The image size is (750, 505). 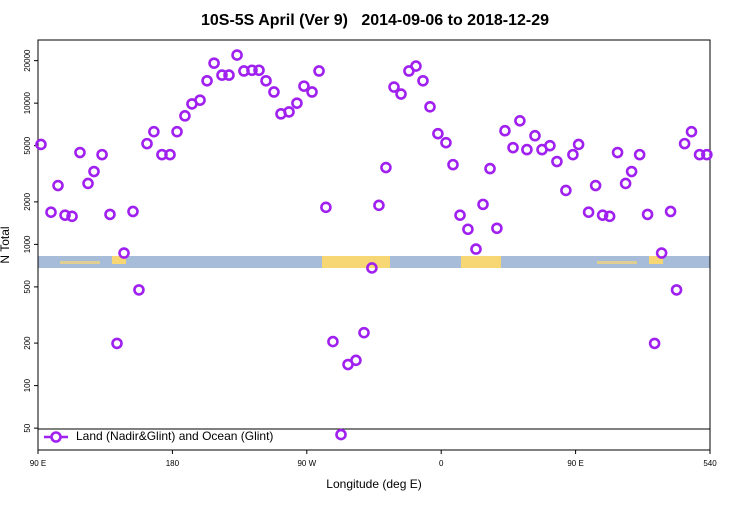 I want to click on y-tick-label: 200, so click(x=27, y=343).